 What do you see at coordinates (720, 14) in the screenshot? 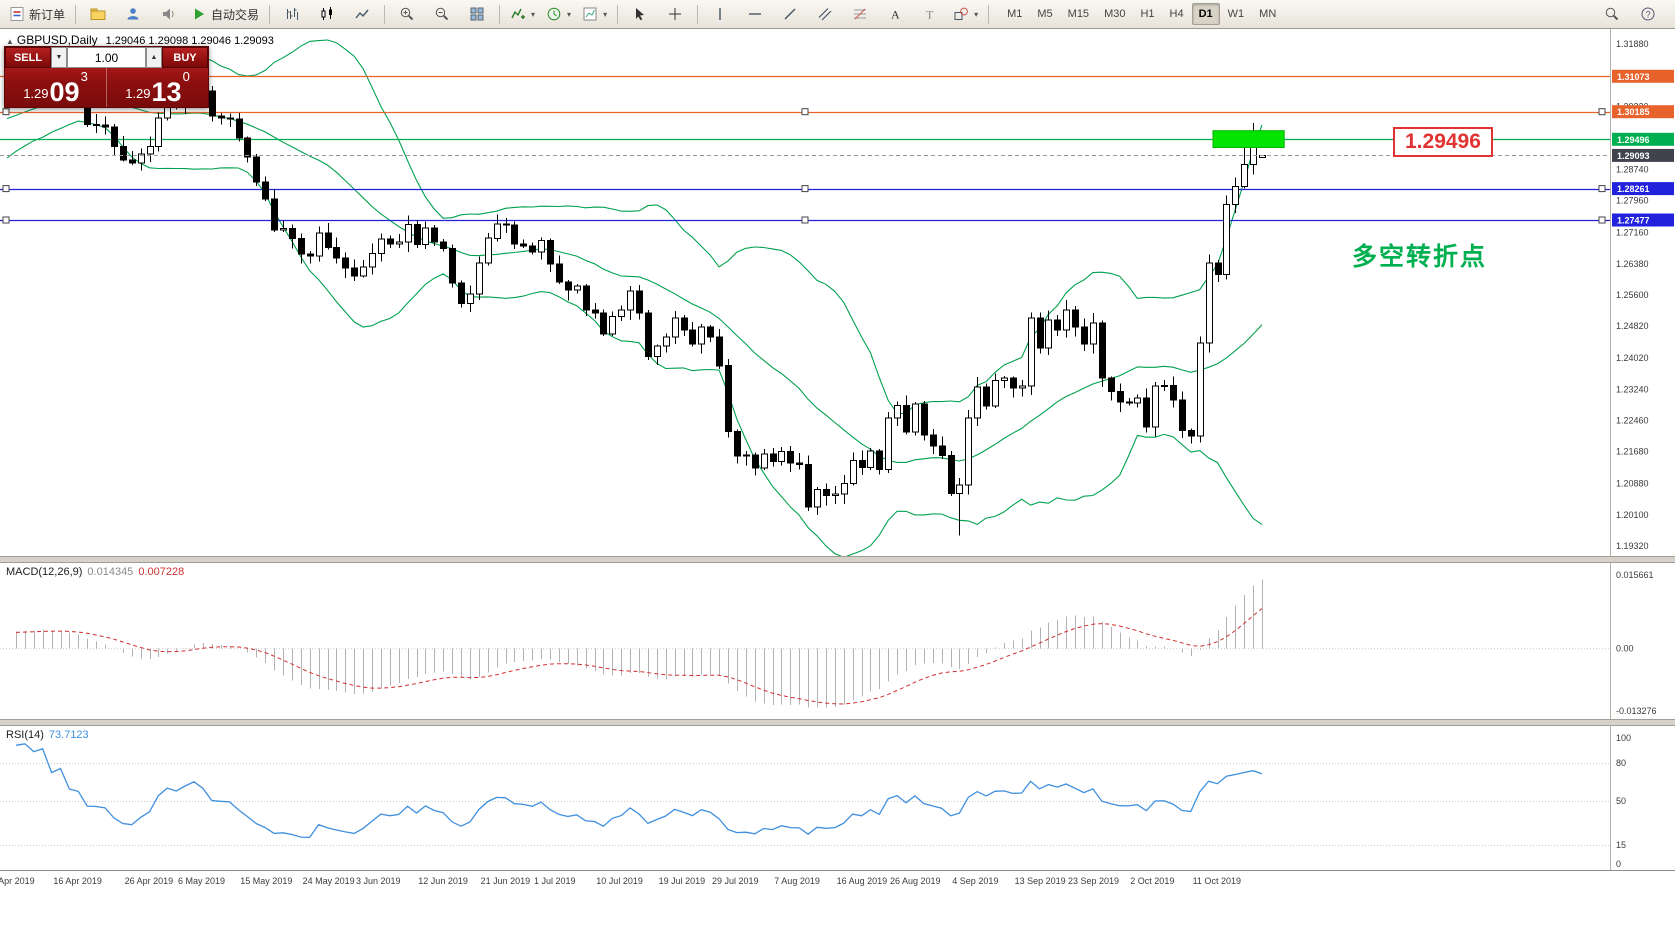
I see `vertical-line-tool-button` at bounding box center [720, 14].